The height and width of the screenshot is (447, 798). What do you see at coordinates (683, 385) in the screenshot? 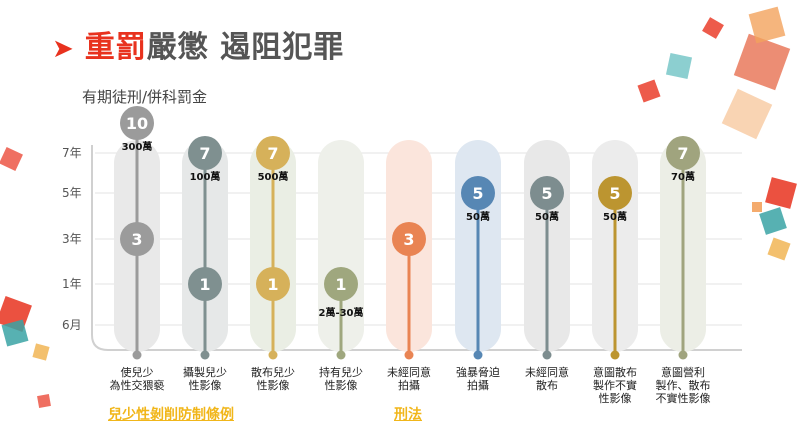
I see `x-category-label: 製作、散布` at bounding box center [683, 385].